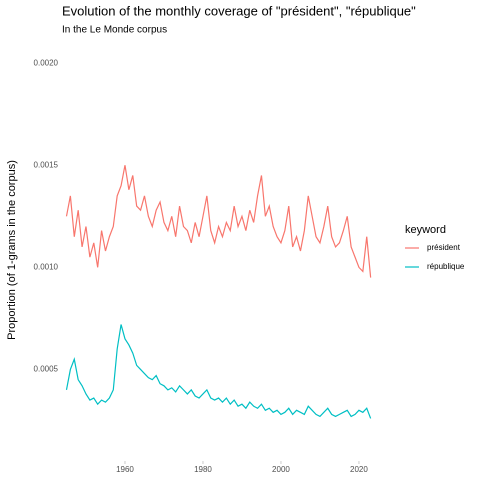 The height and width of the screenshot is (480, 480). I want to click on y-tick-label: 0.0010, so click(46, 266).